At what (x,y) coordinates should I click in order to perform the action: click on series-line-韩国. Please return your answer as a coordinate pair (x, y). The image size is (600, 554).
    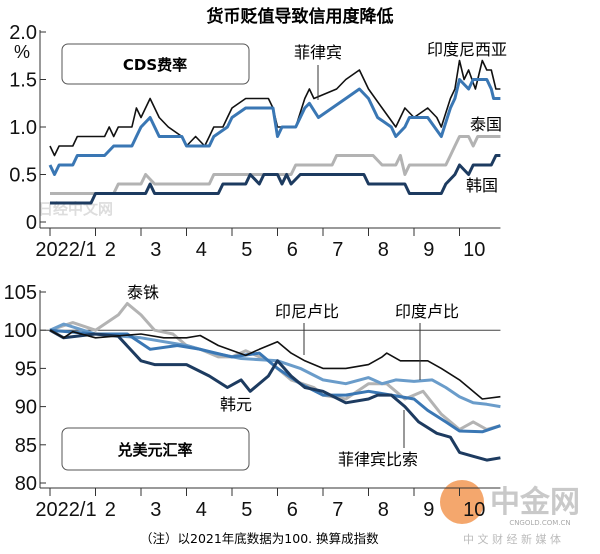
    Looking at the image, I should click on (275, 179).